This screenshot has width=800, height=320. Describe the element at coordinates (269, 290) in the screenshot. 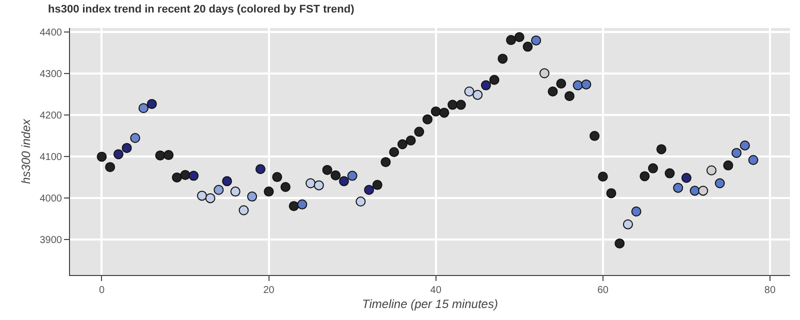

I see `x-tick-label: 20` at that location.